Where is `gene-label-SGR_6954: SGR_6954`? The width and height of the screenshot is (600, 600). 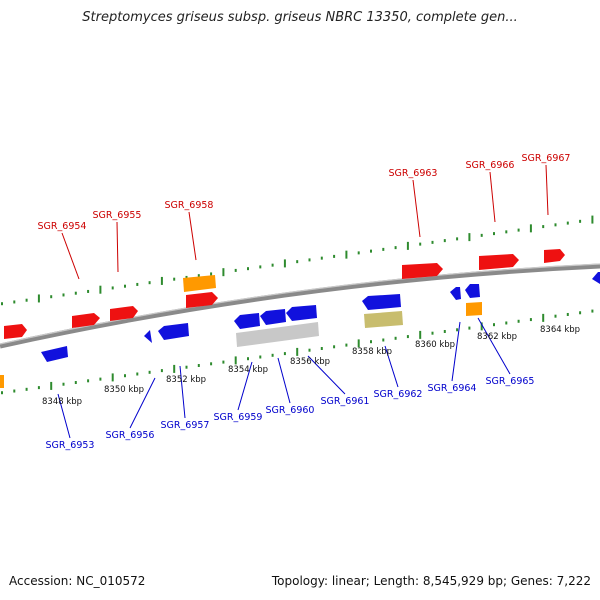
gene-label-SGR_6954: SGR_6954 is located at coordinates (62, 226).